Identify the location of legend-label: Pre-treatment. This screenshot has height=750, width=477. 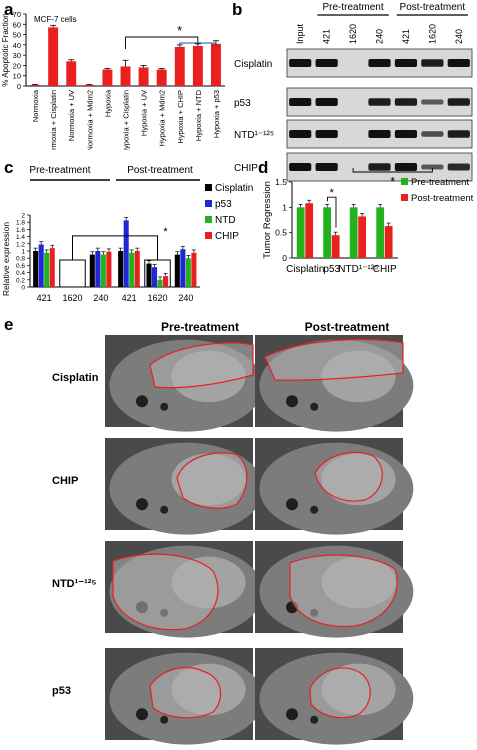
(440, 182).